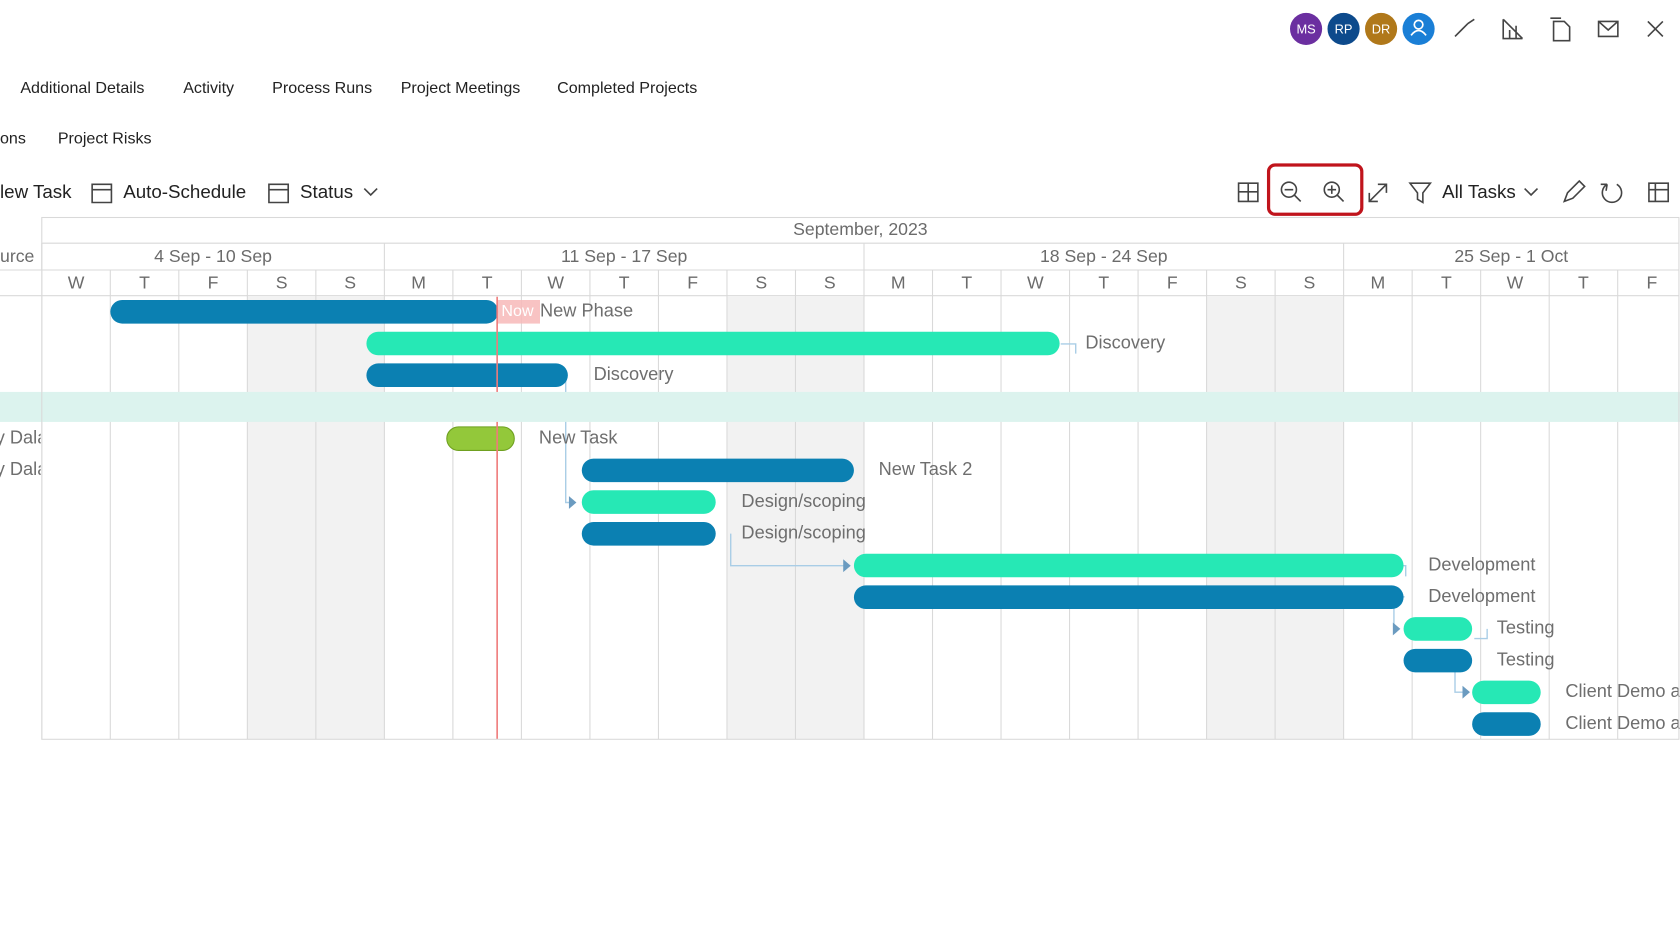 Image resolution: width=1680 pixels, height=945 pixels. What do you see at coordinates (105, 139) in the screenshot?
I see `tab: Project Risks` at bounding box center [105, 139].